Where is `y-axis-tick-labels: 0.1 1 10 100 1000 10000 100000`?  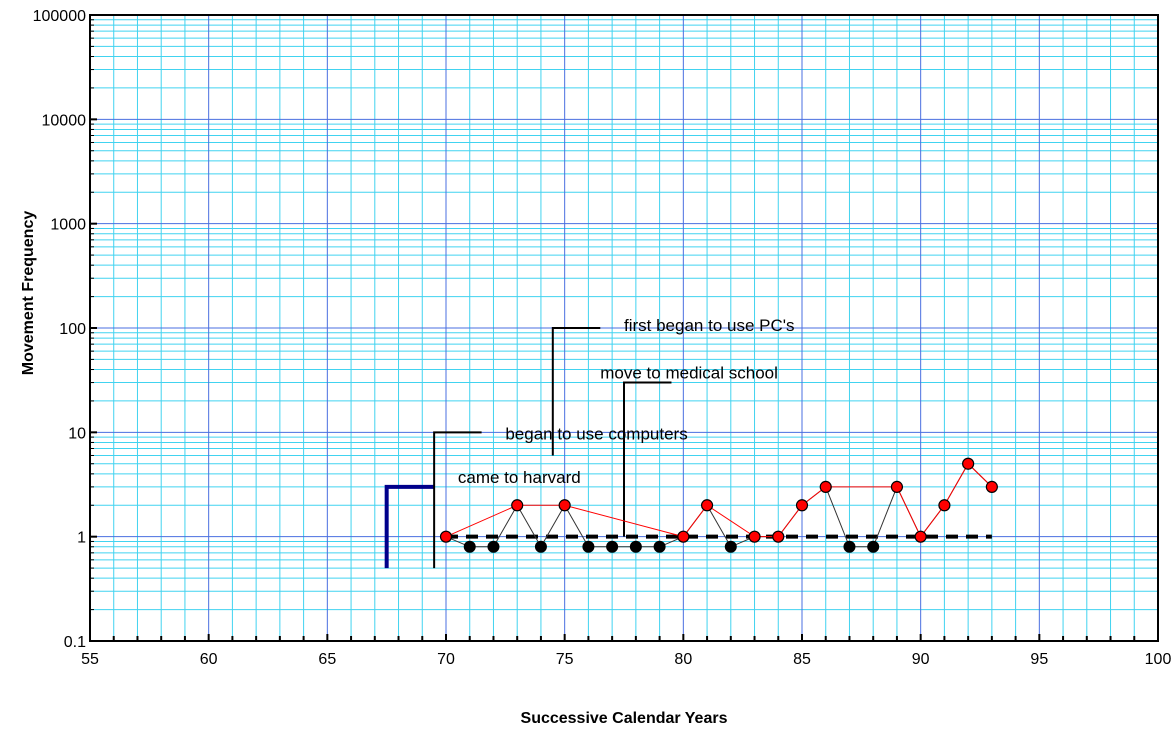
y-axis-tick-labels: 0.1 1 10 100 1000 10000 100000 is located at coordinates (59, 329).